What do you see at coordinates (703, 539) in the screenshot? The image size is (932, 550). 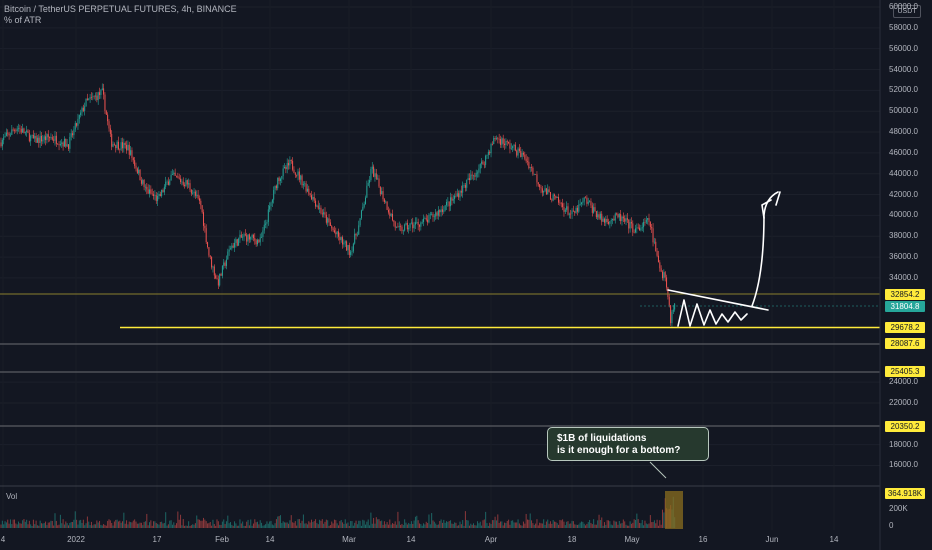 I see `time-tick: 16` at bounding box center [703, 539].